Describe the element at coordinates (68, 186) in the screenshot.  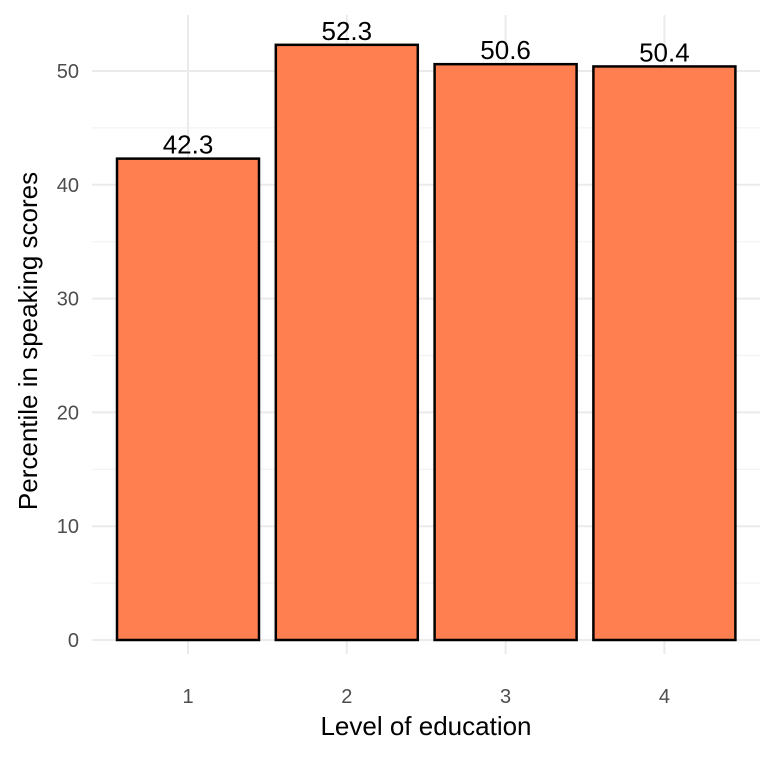
I see `y-tick-label: 40` at that location.